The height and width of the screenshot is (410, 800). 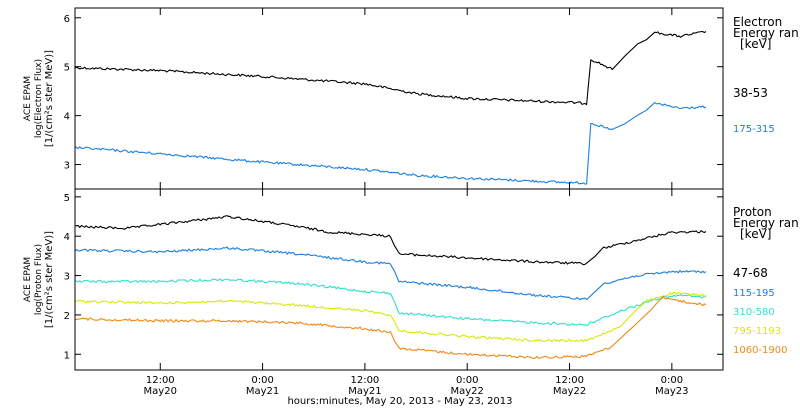 What do you see at coordinates (67, 19) in the screenshot?
I see `y-tick-label: 6` at bounding box center [67, 19].